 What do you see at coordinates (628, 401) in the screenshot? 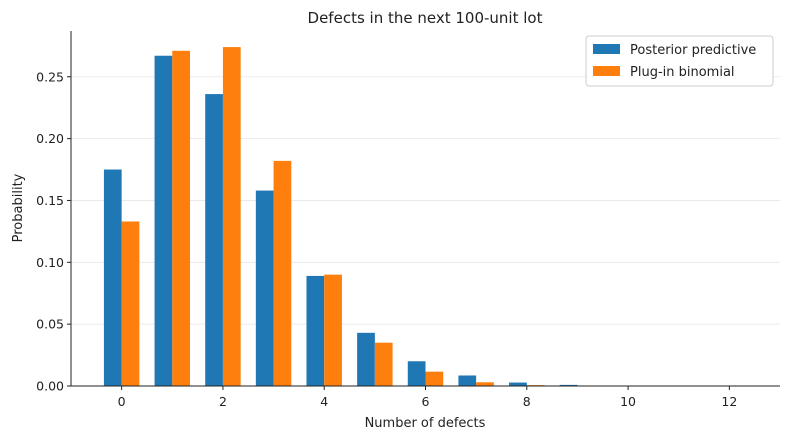
I see `x-tick-label: 10` at bounding box center [628, 401].